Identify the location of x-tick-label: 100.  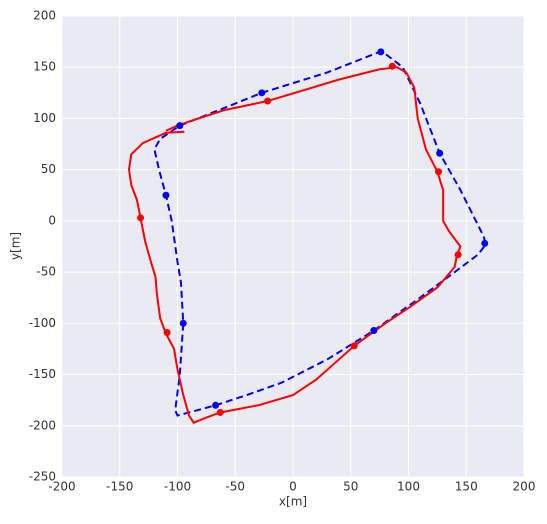
(408, 487).